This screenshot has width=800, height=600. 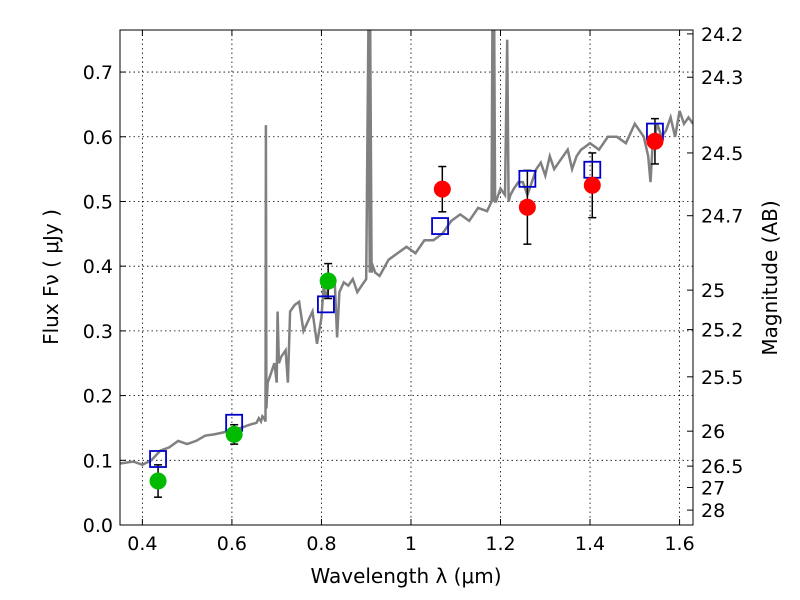 I want to click on y2-tick-label: 24.2, so click(x=722, y=35).